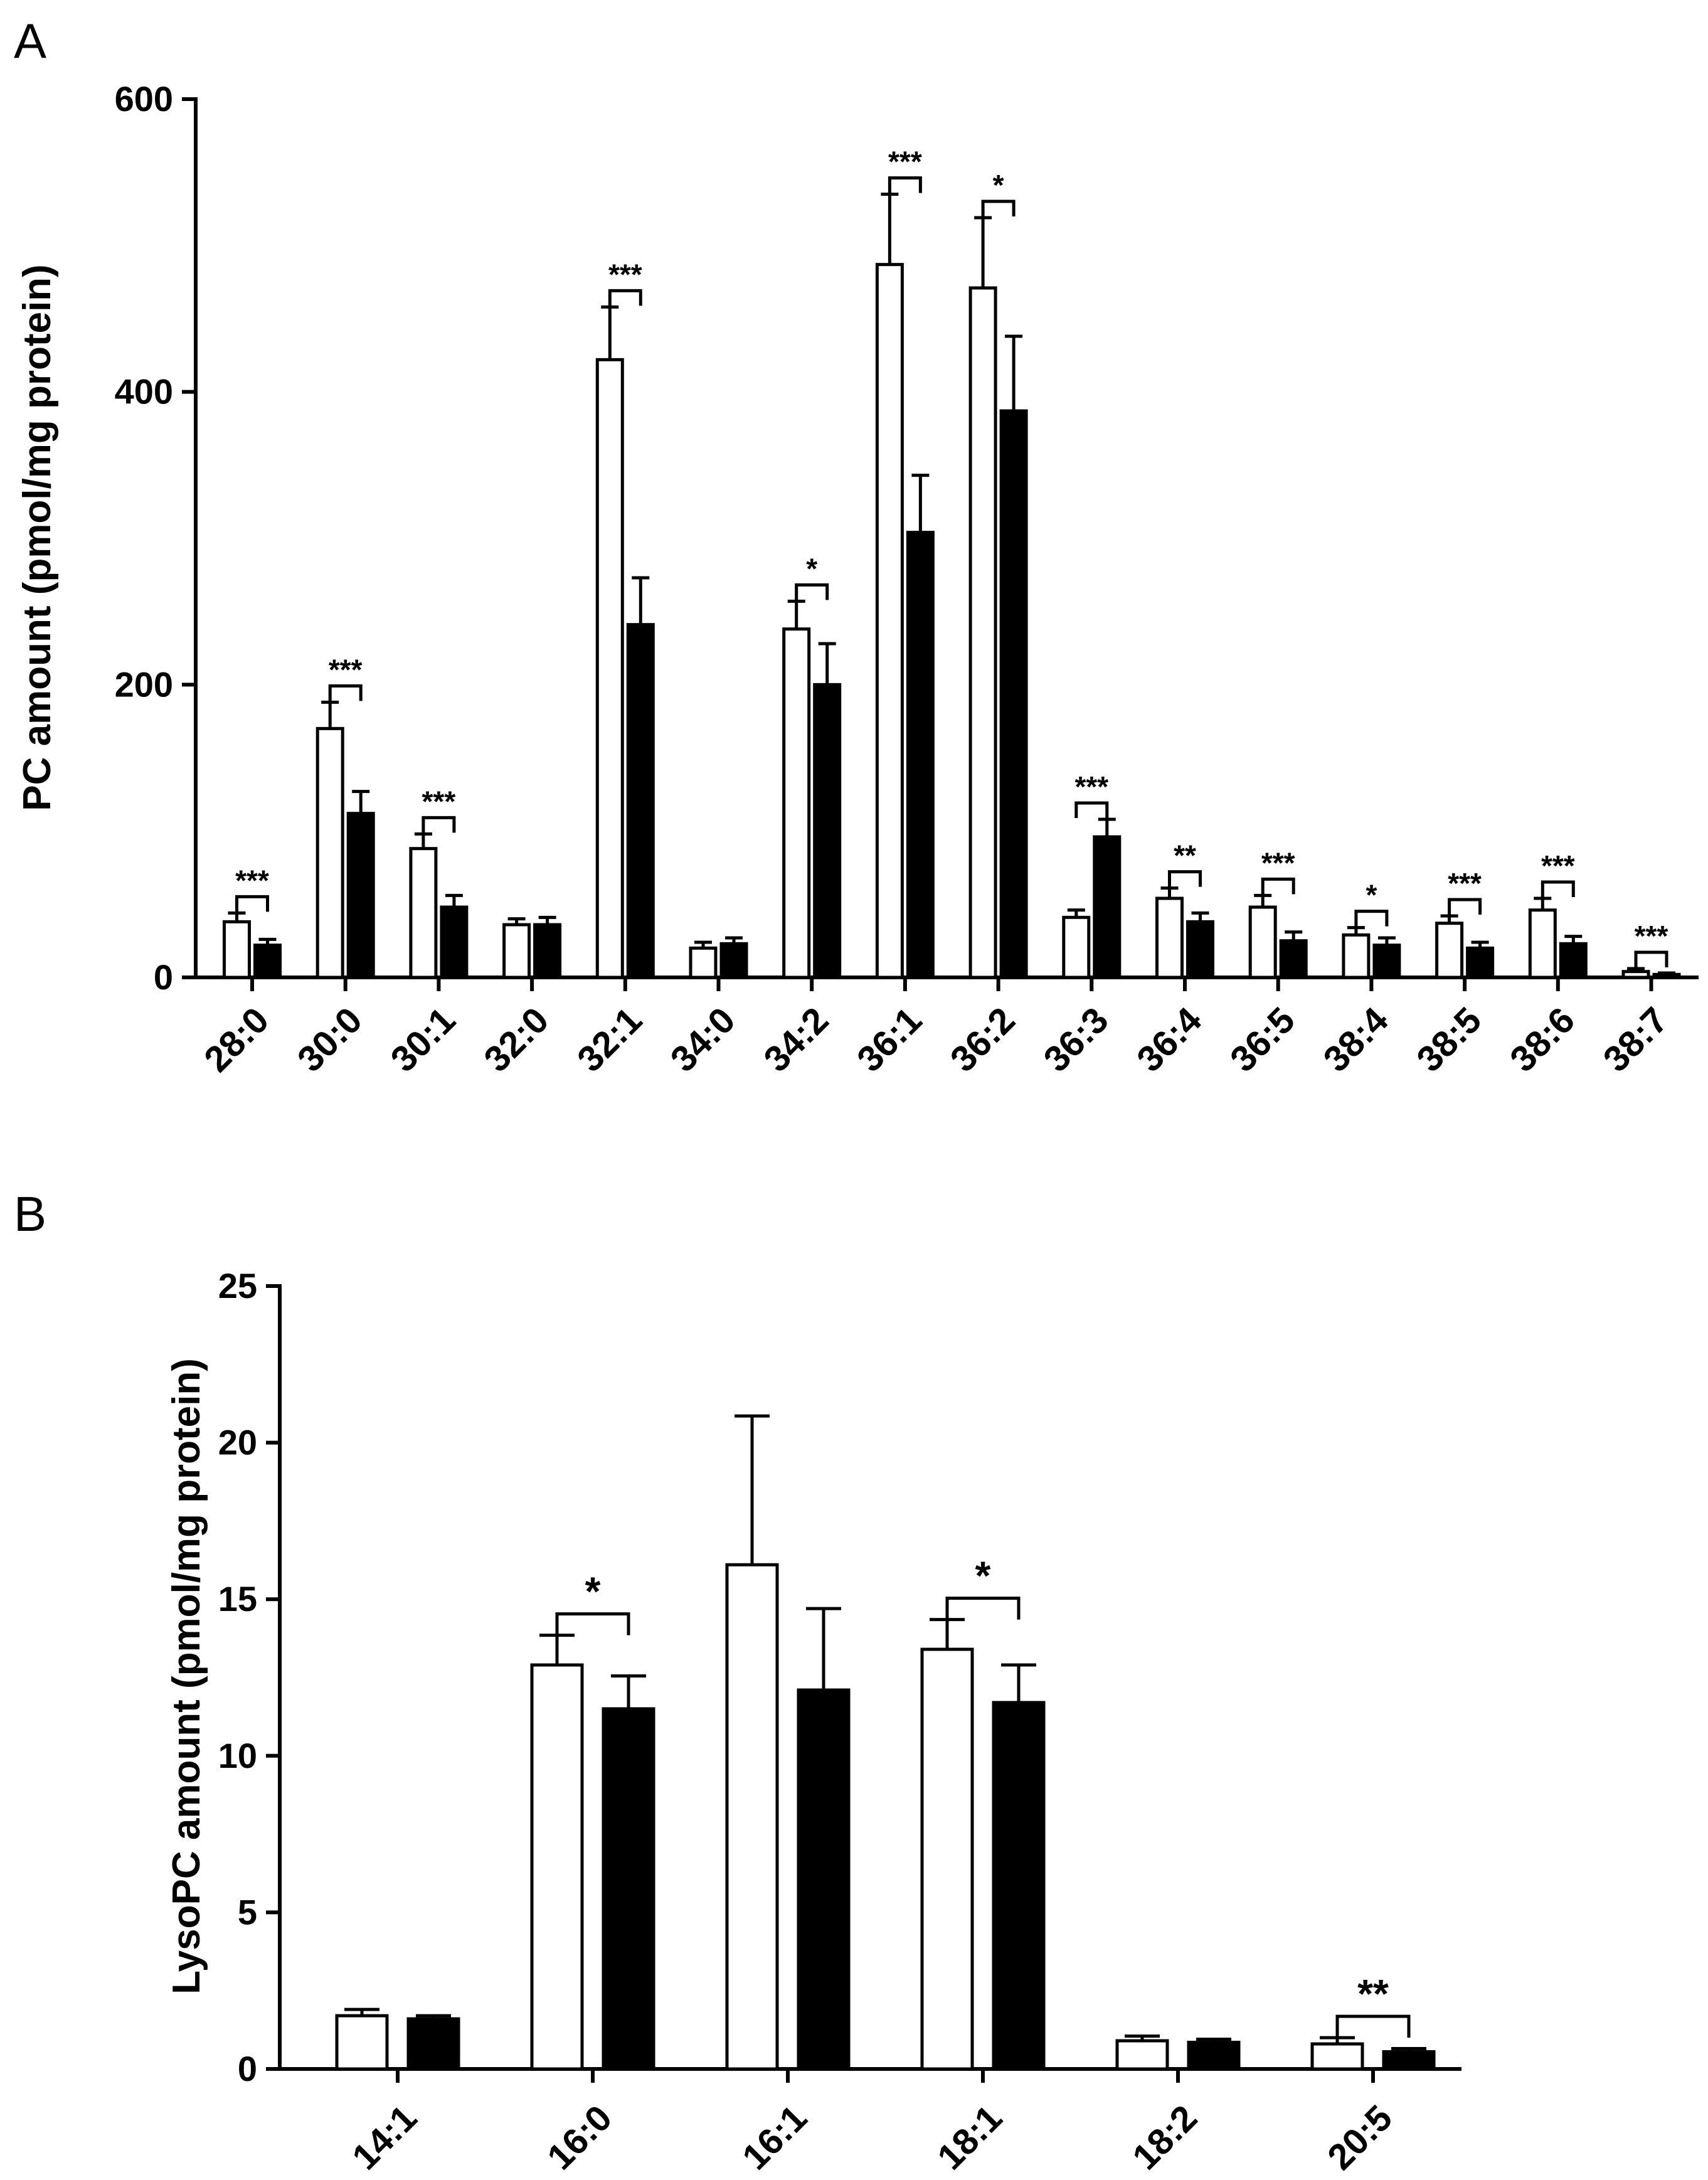  Describe the element at coordinates (983, 1039) in the screenshot. I see `x-tick-label: 36:2` at that location.